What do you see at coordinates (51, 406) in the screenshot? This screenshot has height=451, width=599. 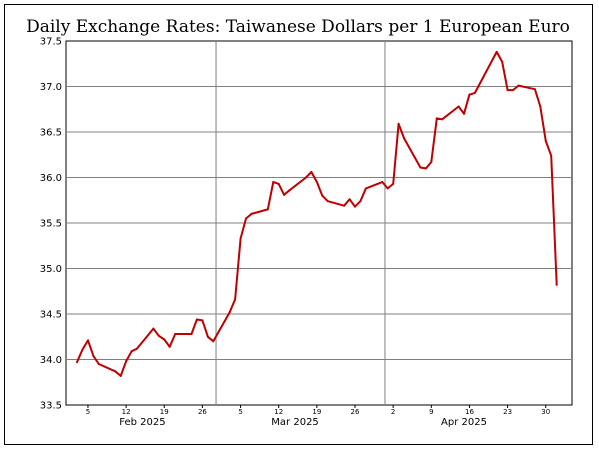 I see `y-tick-label: 33.5` at bounding box center [51, 406].